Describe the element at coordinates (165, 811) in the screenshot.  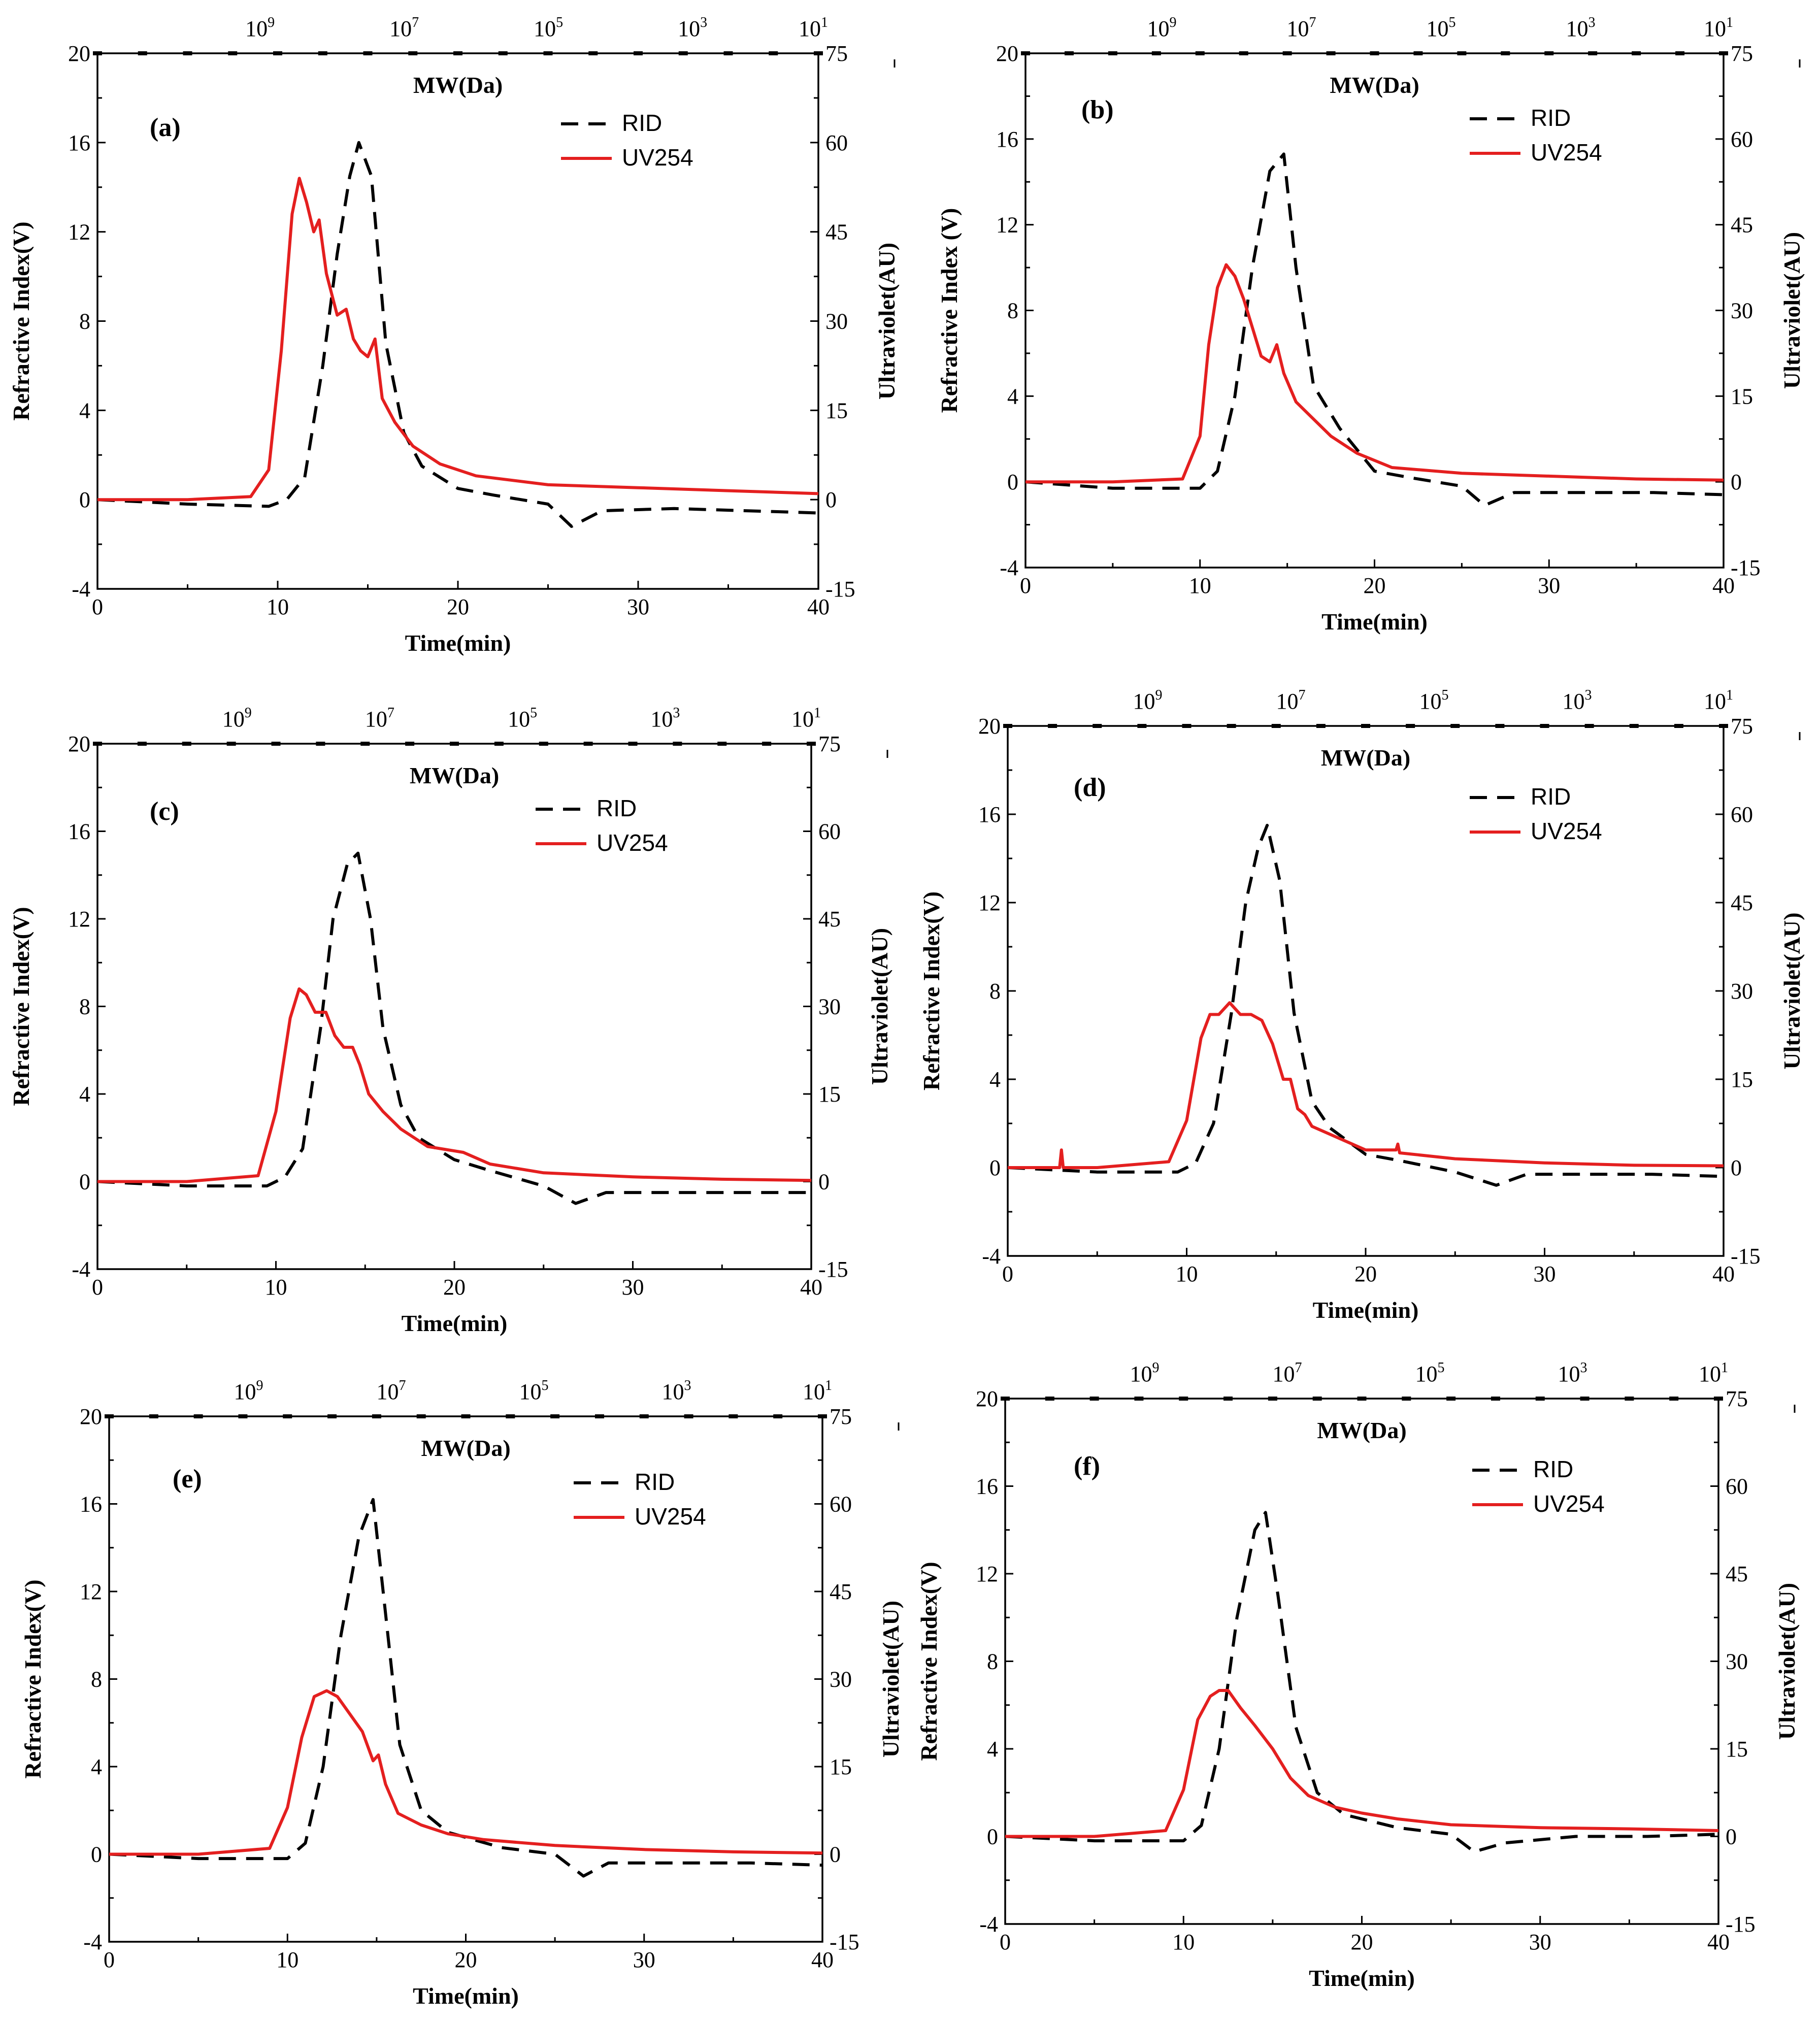
I see `panel-label: (c)` at that location.